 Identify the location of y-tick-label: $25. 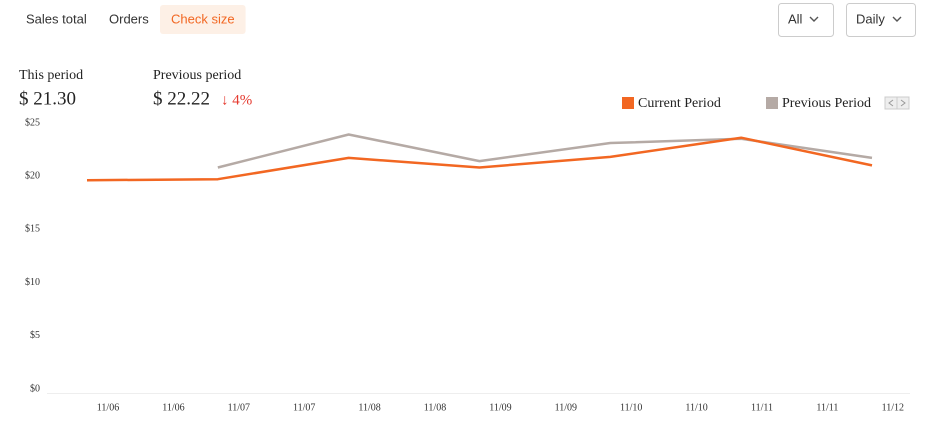
(32, 122).